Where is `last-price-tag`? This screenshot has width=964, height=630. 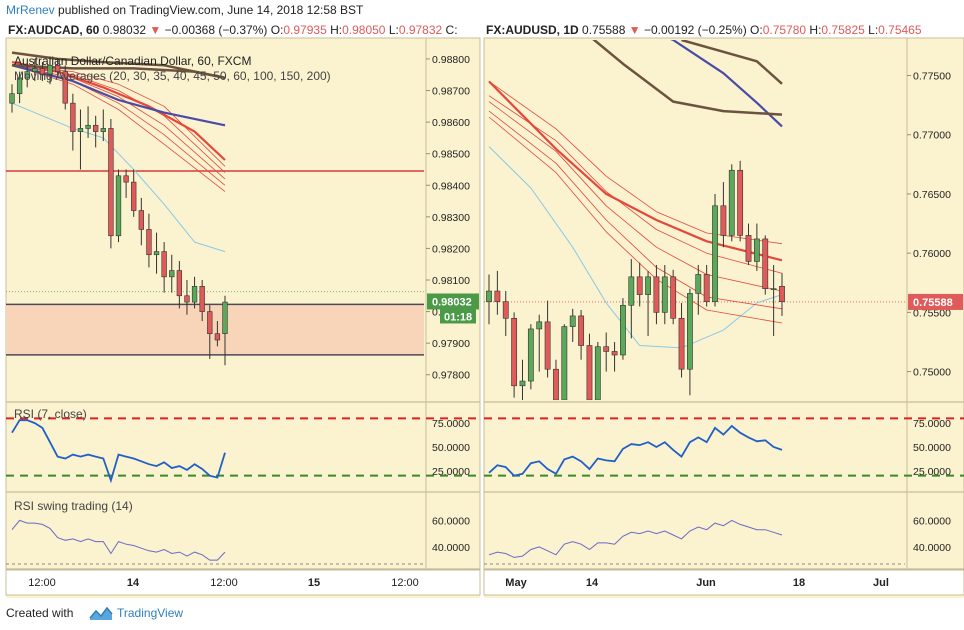
last-price-tag is located at coordinates (453, 301).